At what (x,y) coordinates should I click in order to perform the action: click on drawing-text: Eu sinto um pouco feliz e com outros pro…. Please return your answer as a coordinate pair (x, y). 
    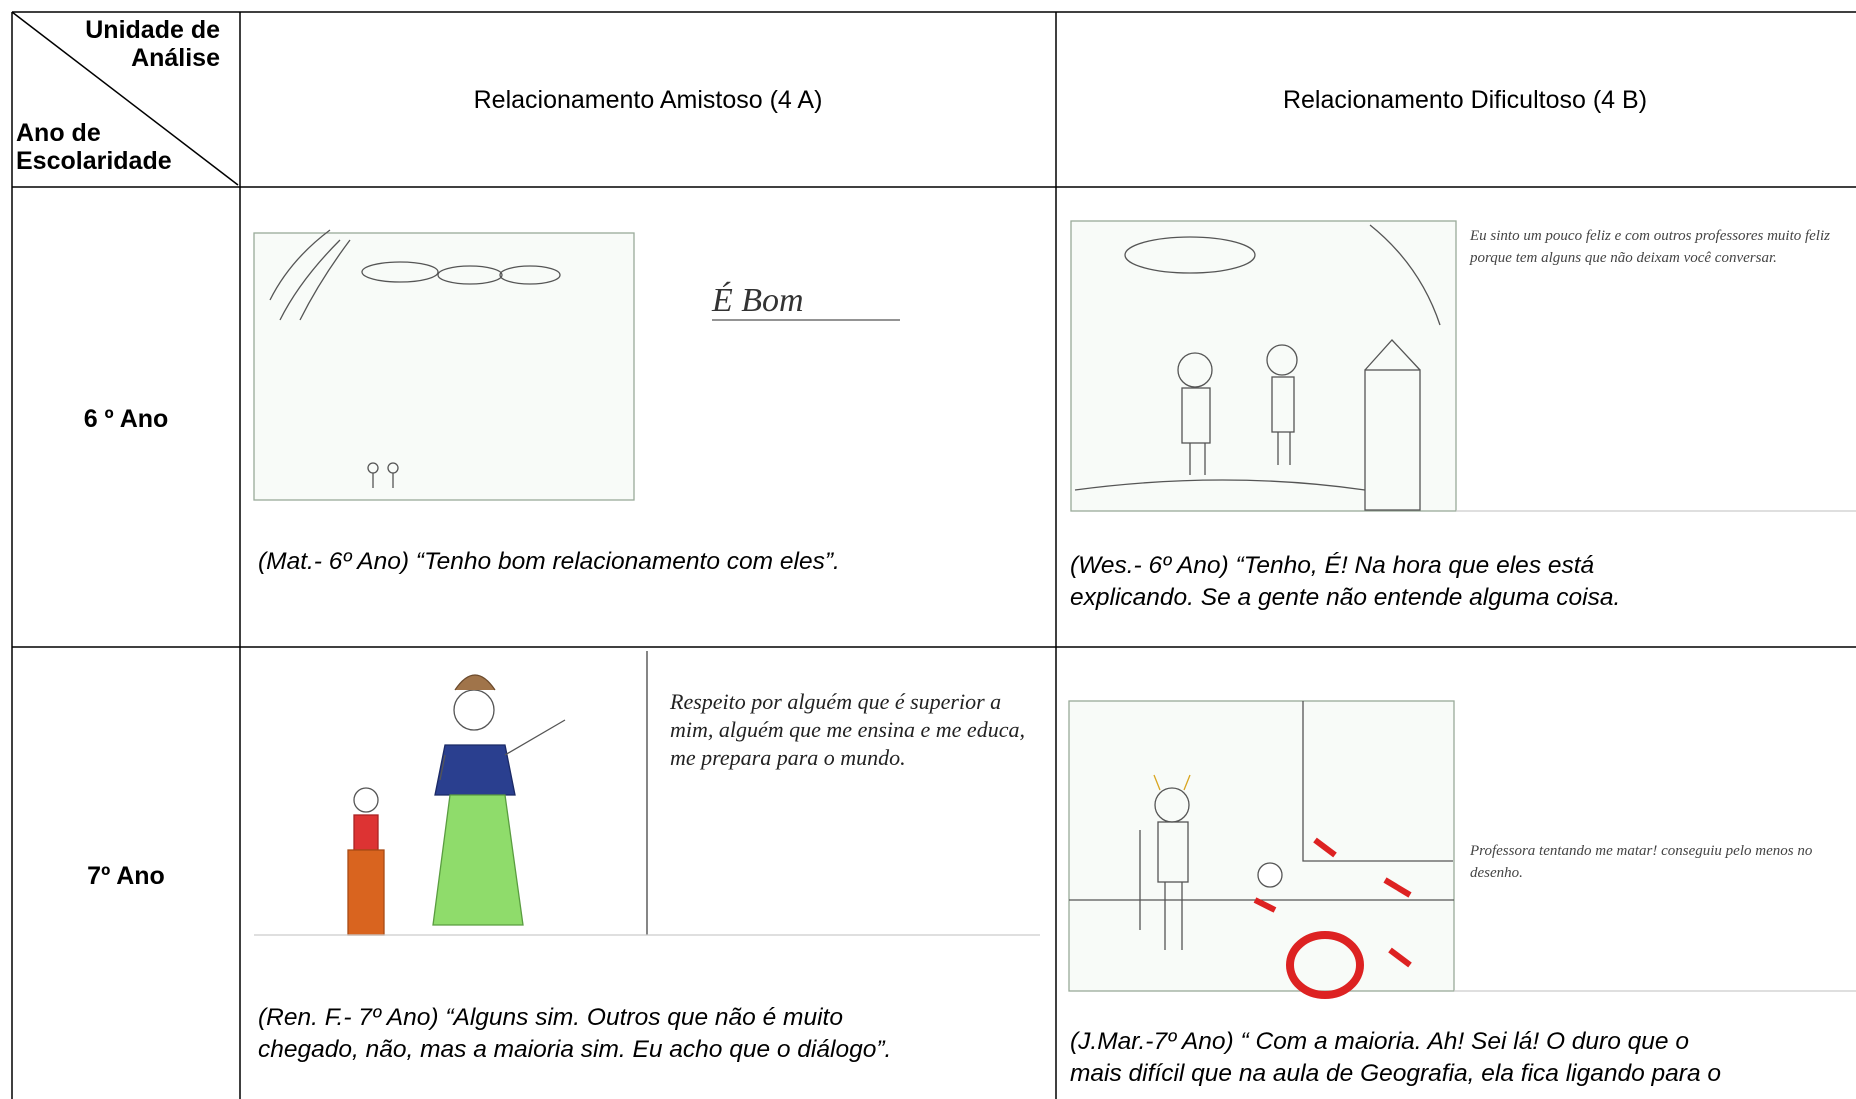
    Looking at the image, I should click on (1650, 247).